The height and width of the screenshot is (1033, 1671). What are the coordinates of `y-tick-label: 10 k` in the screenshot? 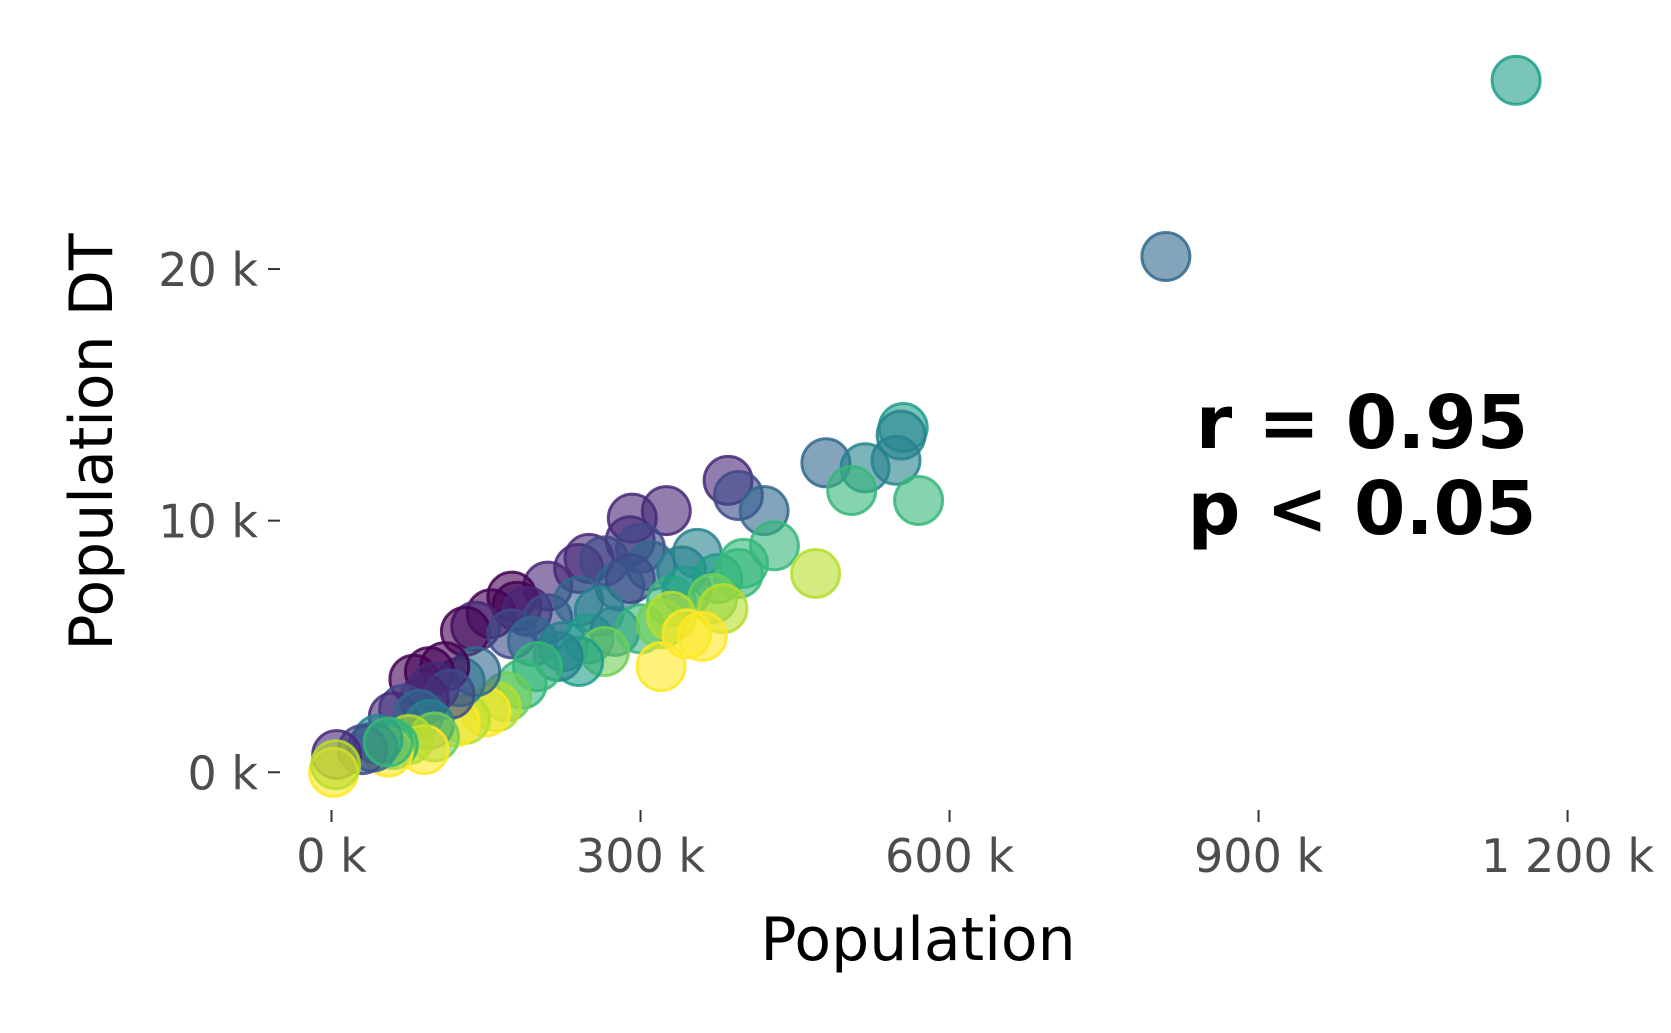 It's located at (208, 522).